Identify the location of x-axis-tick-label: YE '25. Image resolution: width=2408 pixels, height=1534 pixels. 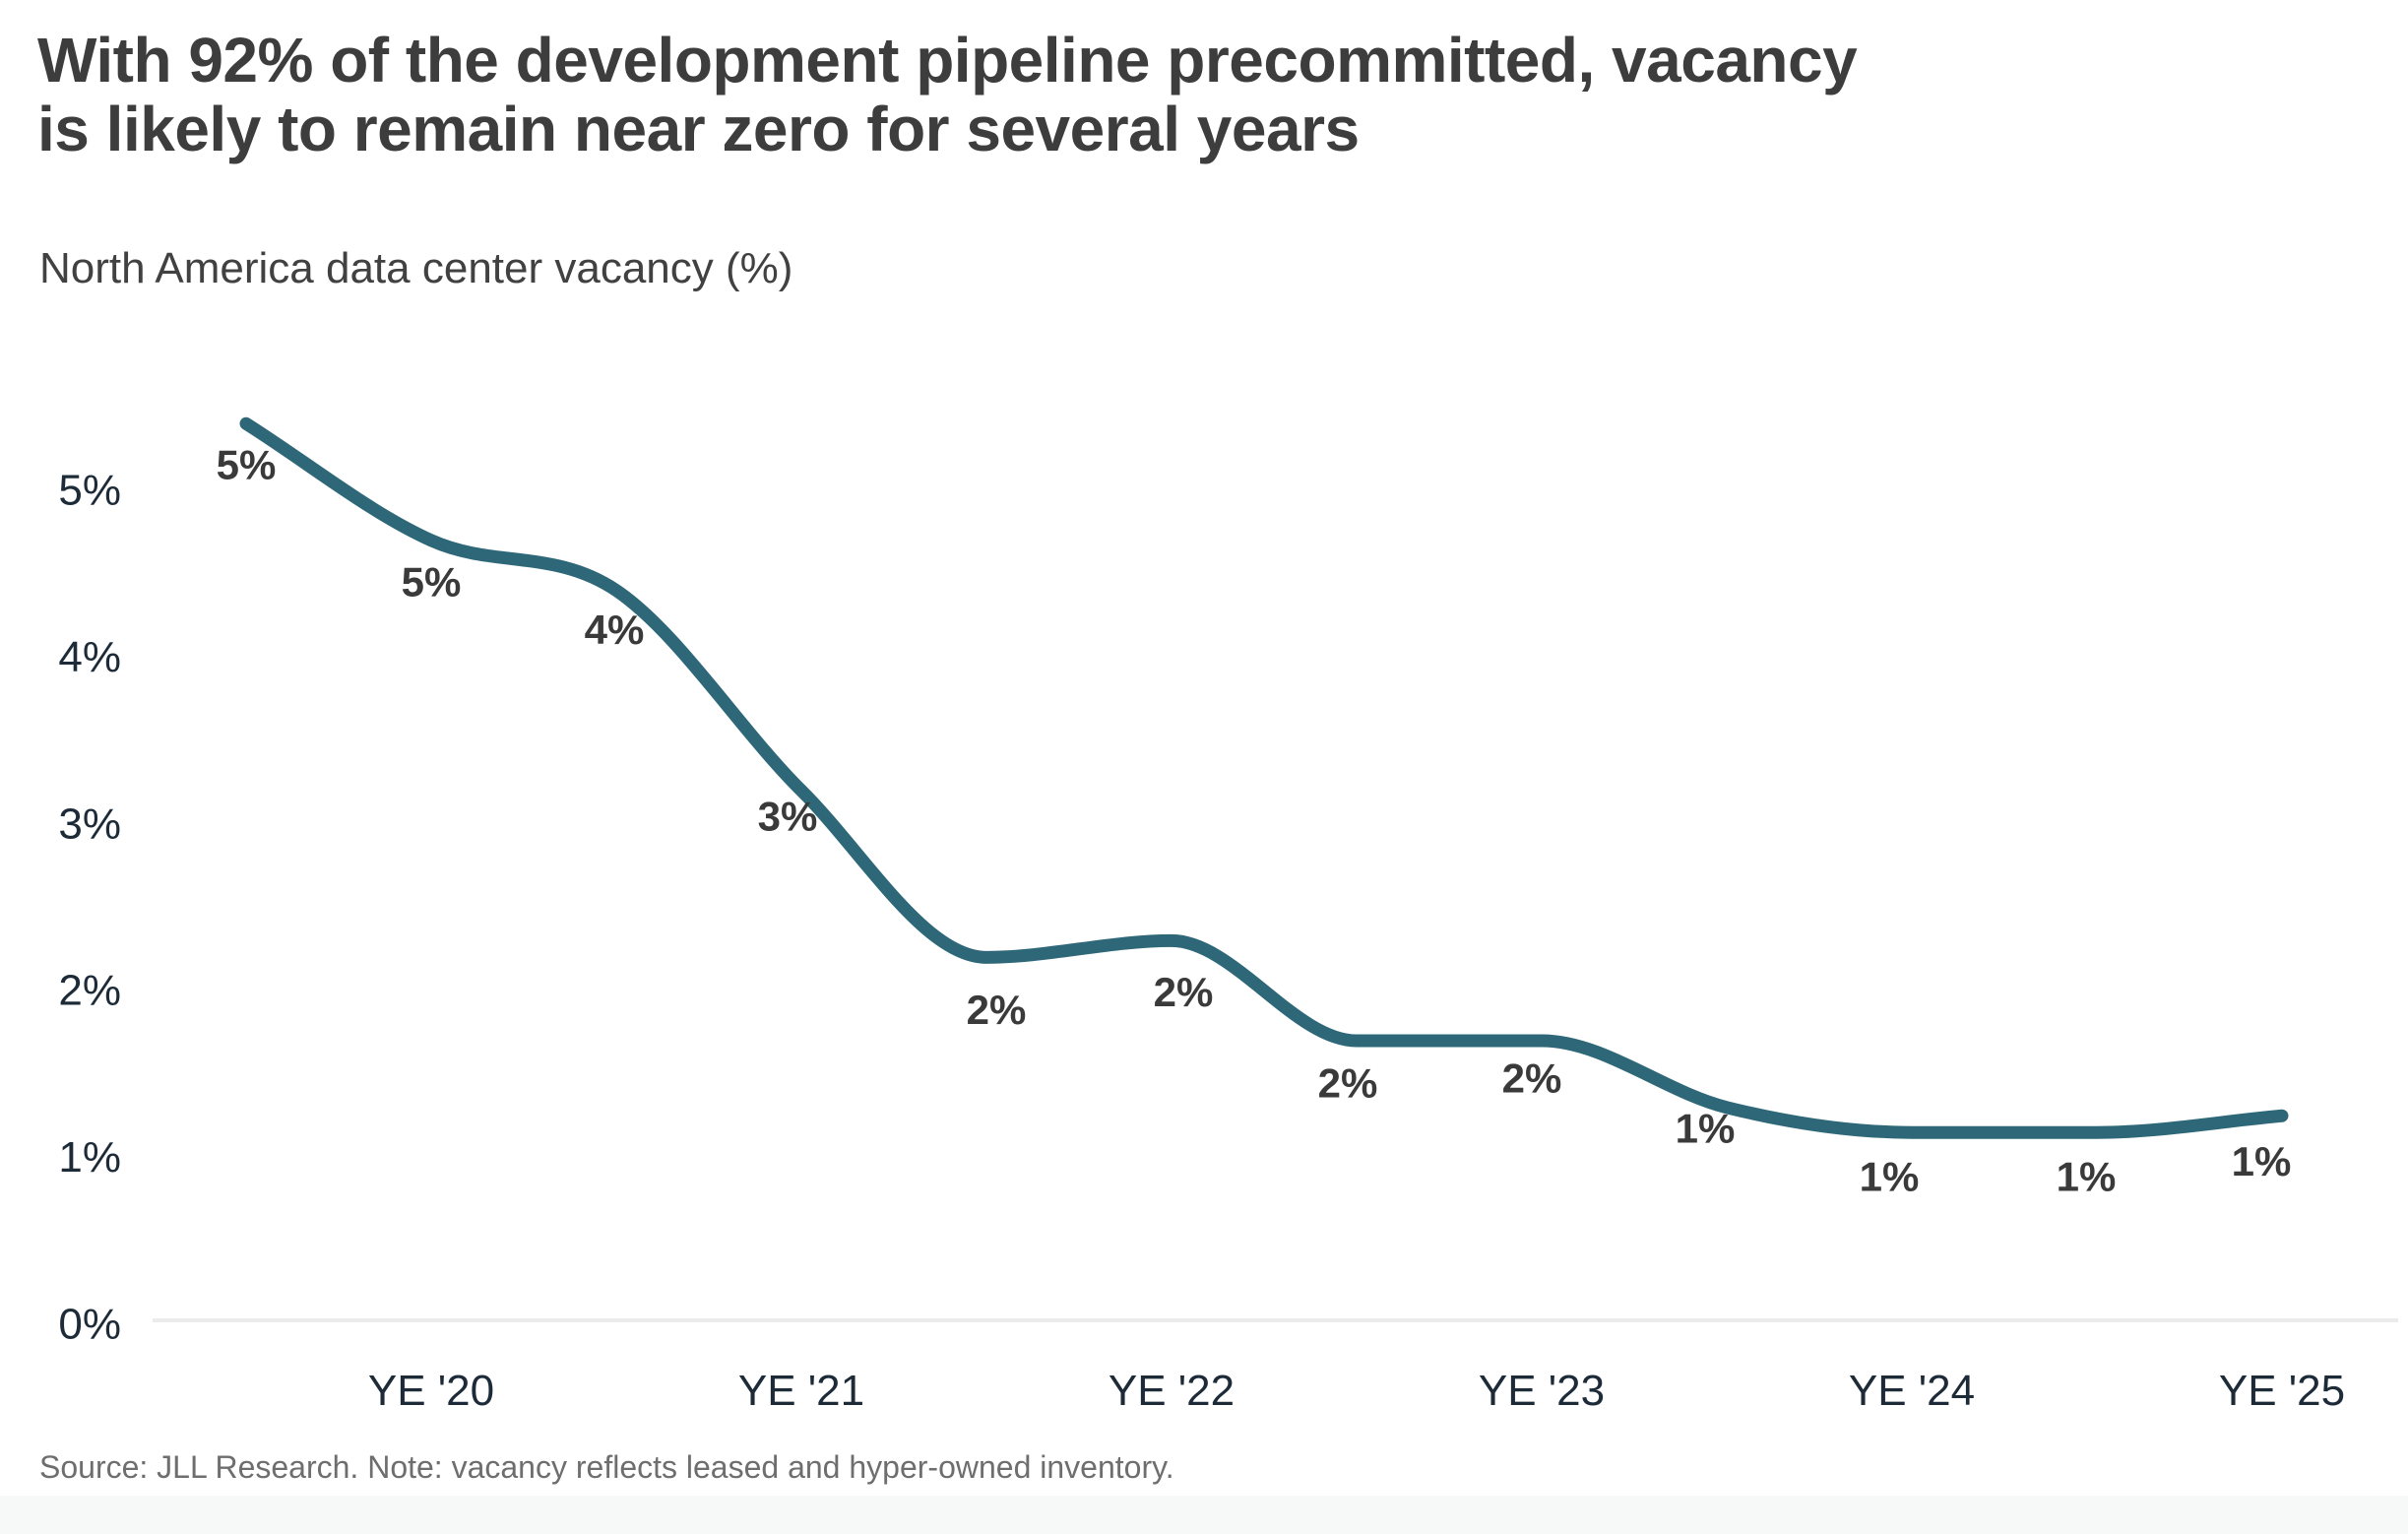
(2282, 1391).